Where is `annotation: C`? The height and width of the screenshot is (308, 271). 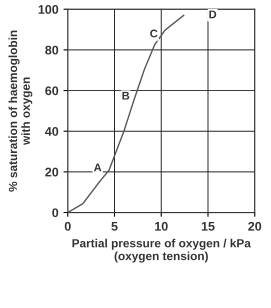 annotation: C is located at coordinates (154, 34).